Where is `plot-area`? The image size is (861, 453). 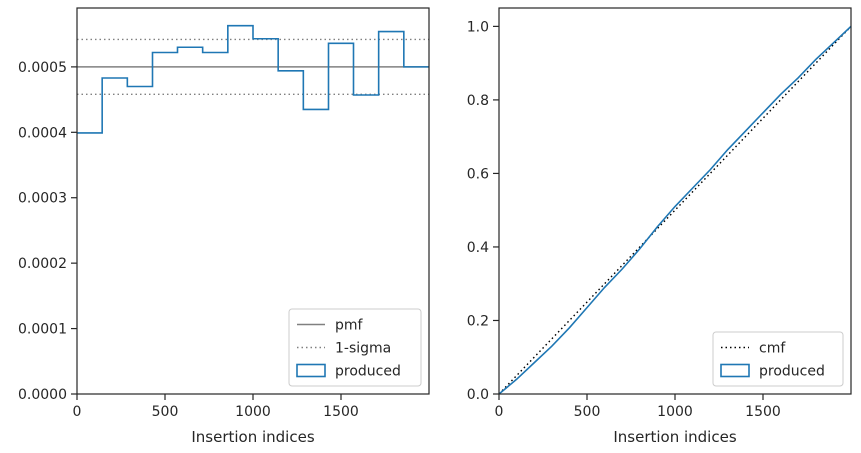 plot-area is located at coordinates (253, 79).